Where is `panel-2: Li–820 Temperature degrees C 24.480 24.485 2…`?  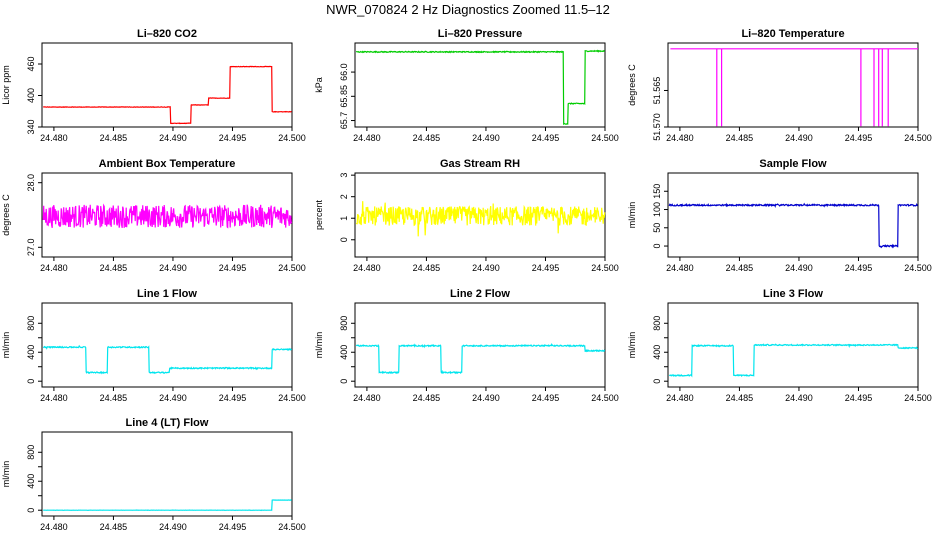 panel-2: Li–820 Temperature degrees C 24.480 24.485 2… is located at coordinates (779, 85).